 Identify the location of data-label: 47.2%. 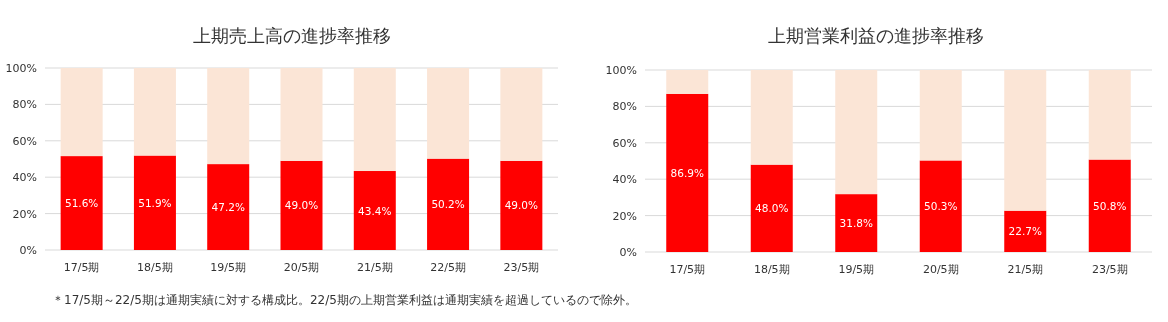
(228, 207).